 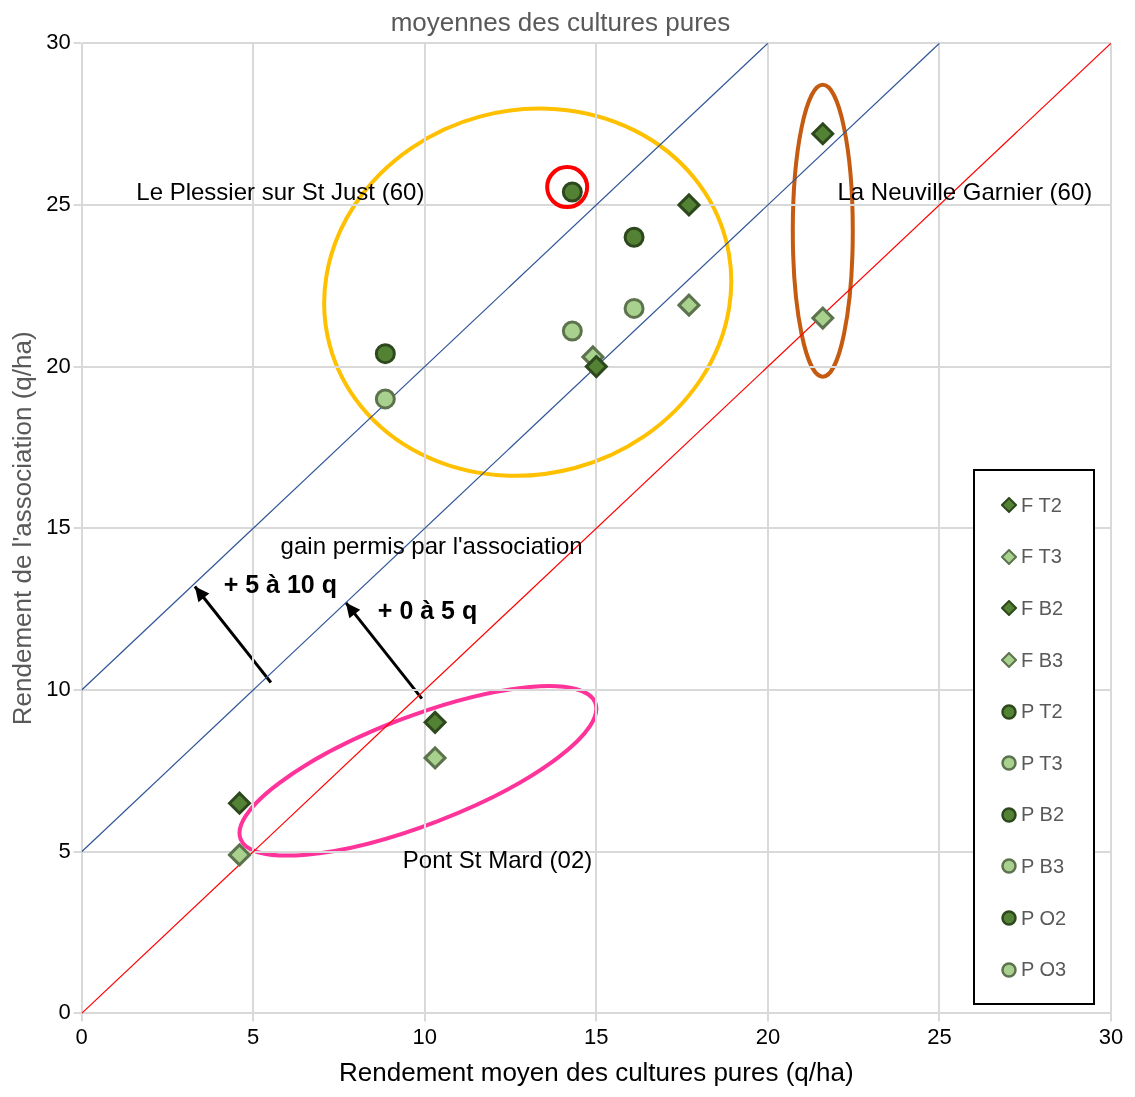 What do you see at coordinates (81, 1036) in the screenshot?
I see `x-tick-label: 0` at bounding box center [81, 1036].